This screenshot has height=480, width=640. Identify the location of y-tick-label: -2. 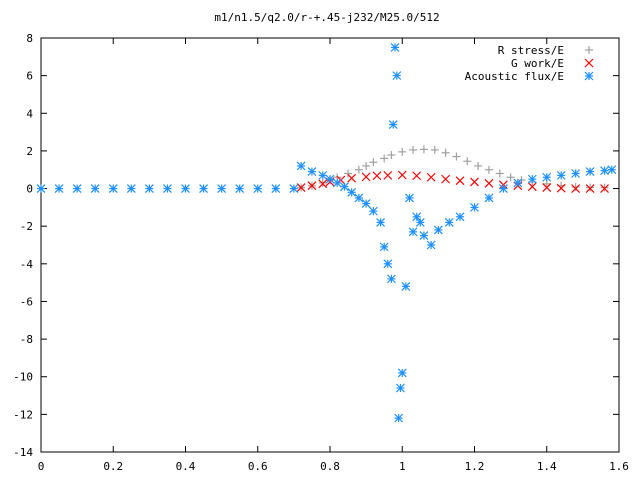
(26, 226).